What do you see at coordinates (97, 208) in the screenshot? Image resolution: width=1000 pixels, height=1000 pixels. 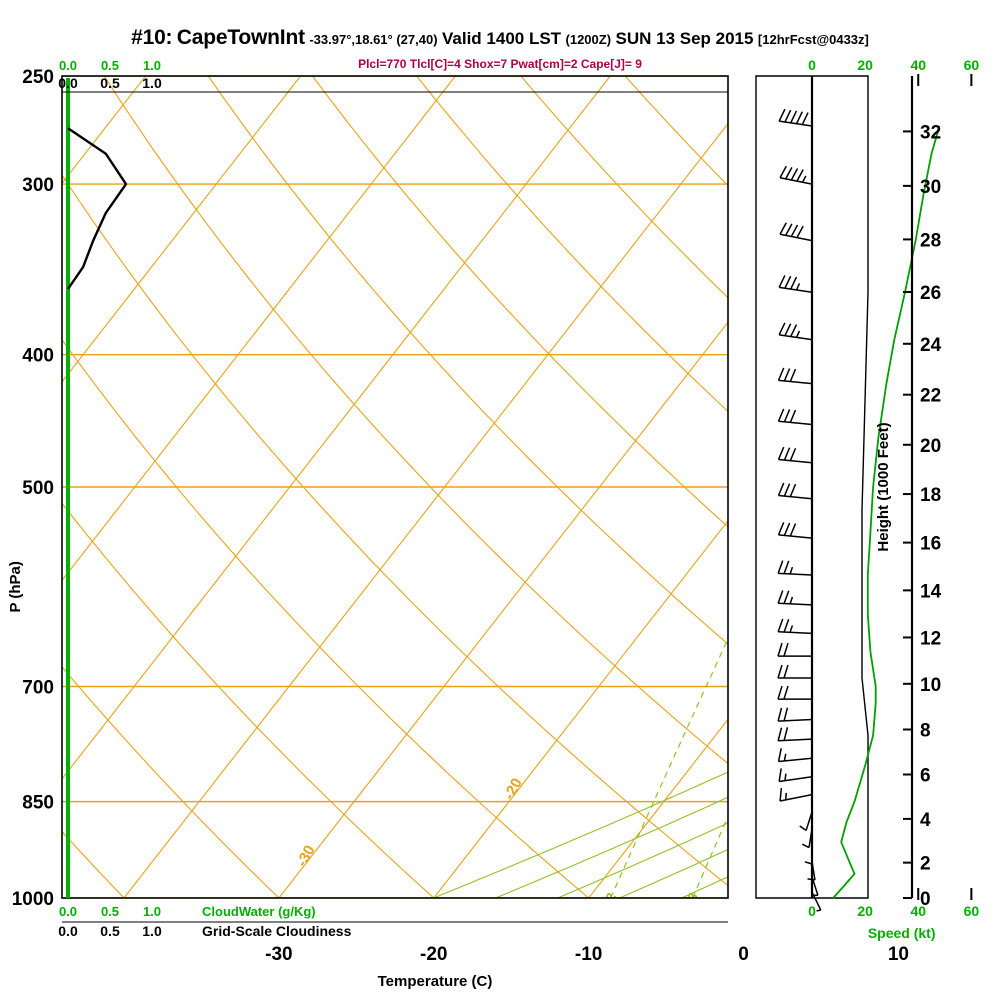 I see `cloudiness-profile-curve` at bounding box center [97, 208].